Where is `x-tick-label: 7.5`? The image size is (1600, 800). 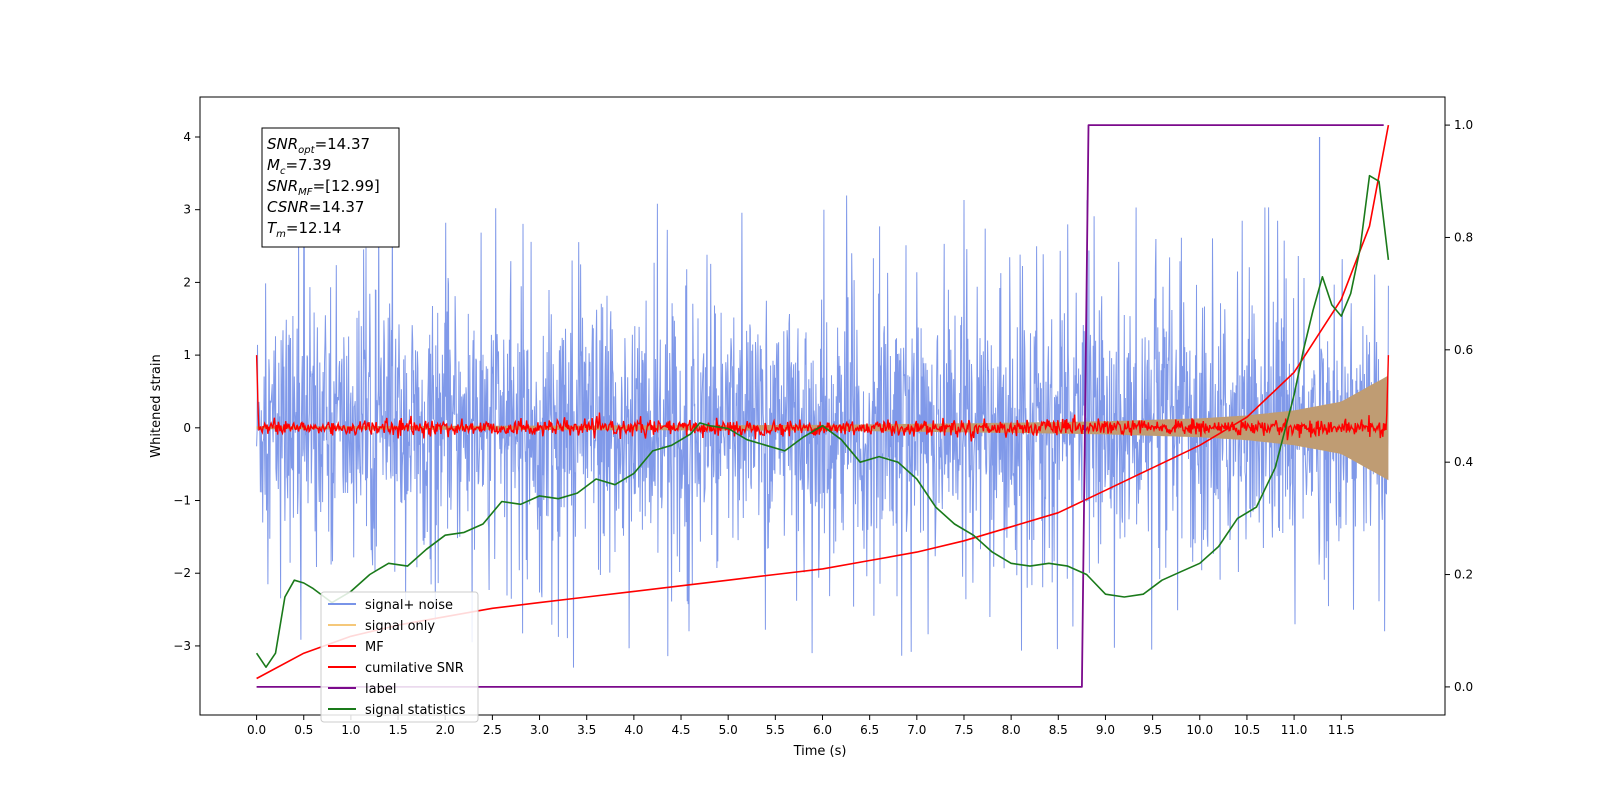
x-tick-label: 7.5 is located at coordinates (963, 730).